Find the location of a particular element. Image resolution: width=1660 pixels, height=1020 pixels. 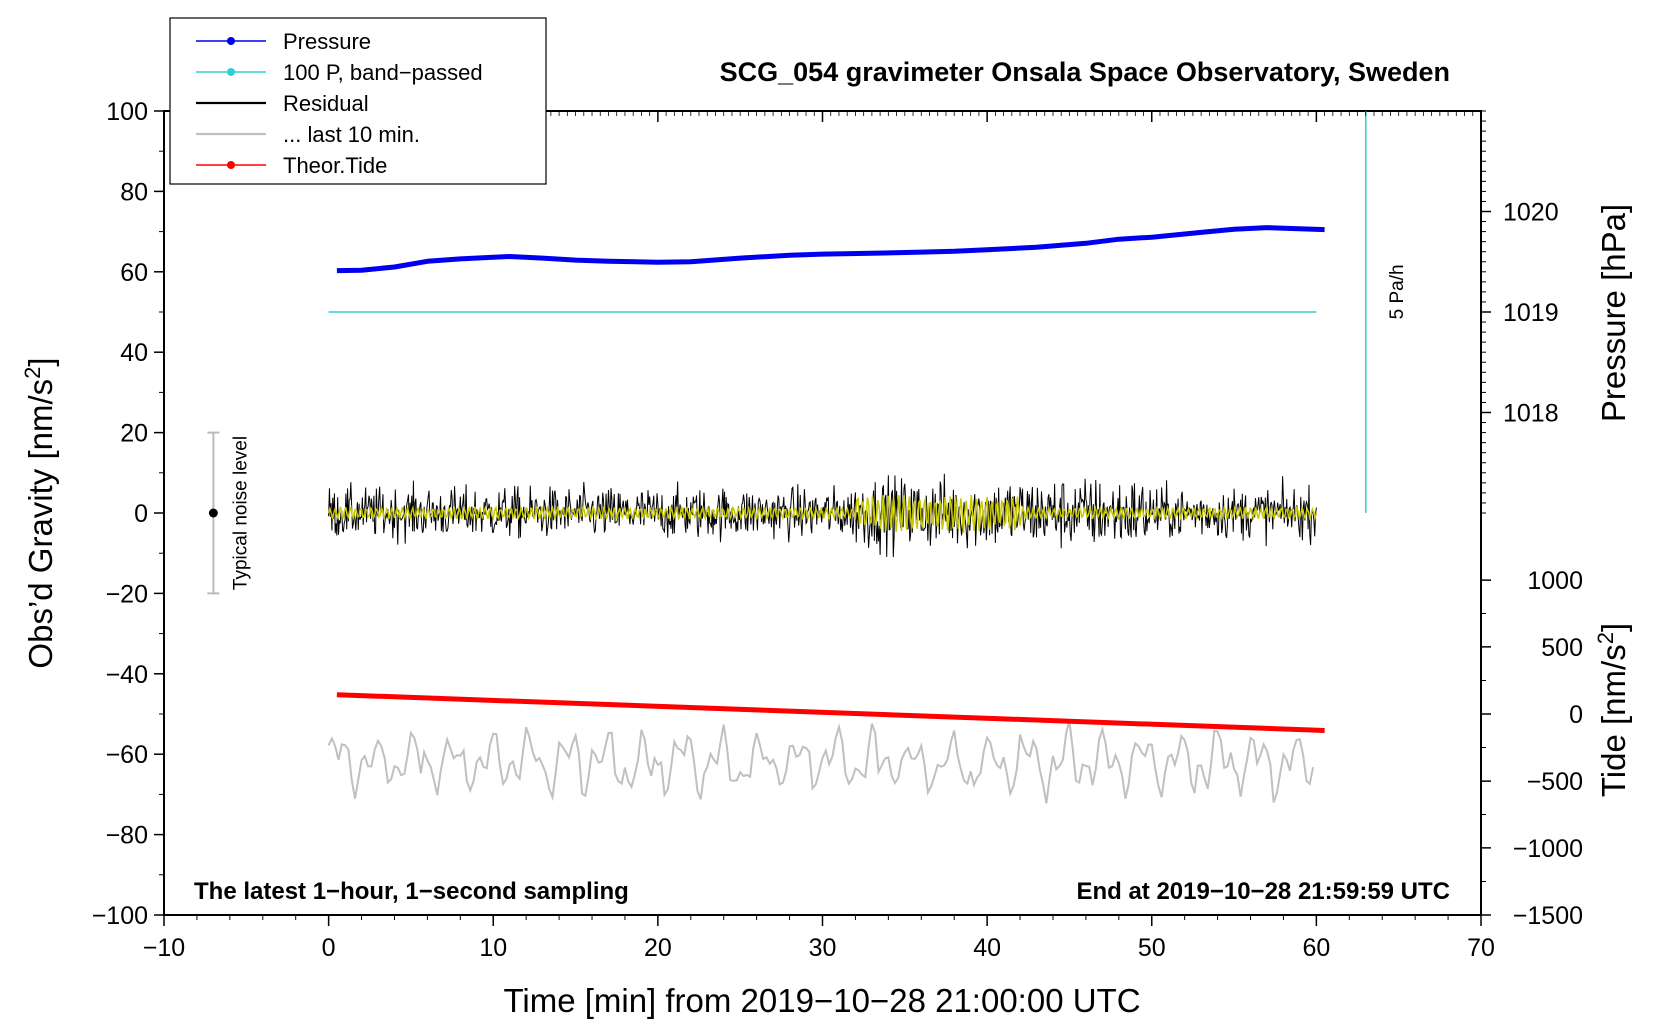

x-tick-label: 20 is located at coordinates (658, 948).